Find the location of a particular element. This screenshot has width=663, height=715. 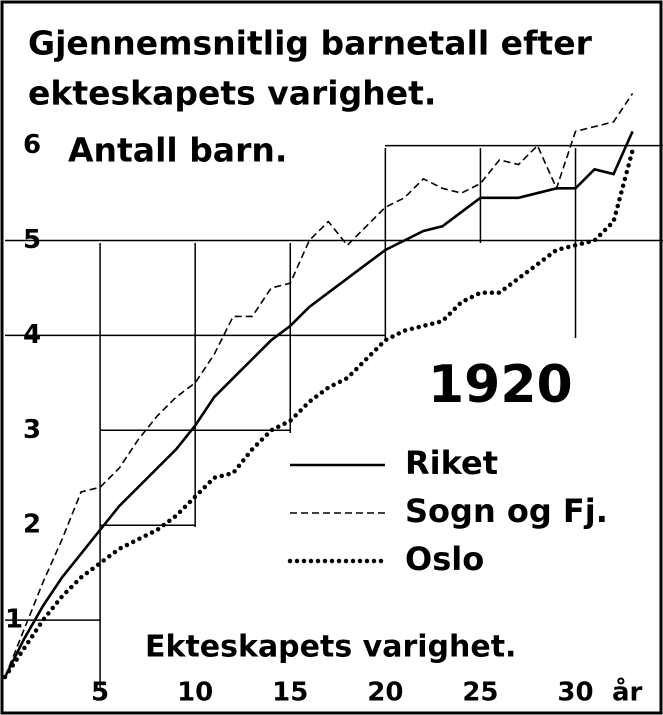

y-tick-label: 6 is located at coordinates (32, 145).